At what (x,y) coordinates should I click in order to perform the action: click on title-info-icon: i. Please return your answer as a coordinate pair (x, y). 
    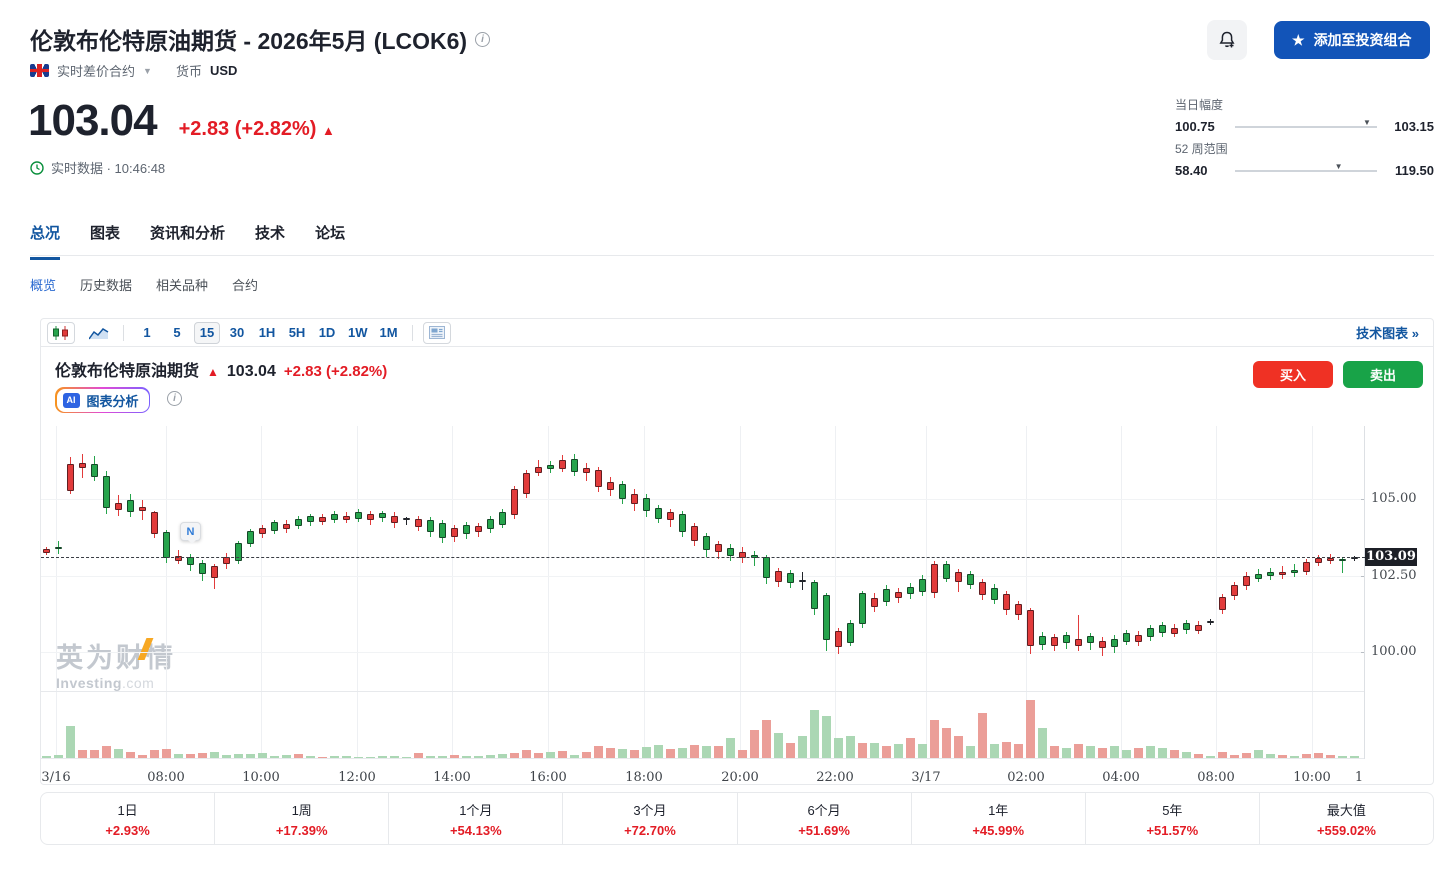
    Looking at the image, I should click on (483, 39).